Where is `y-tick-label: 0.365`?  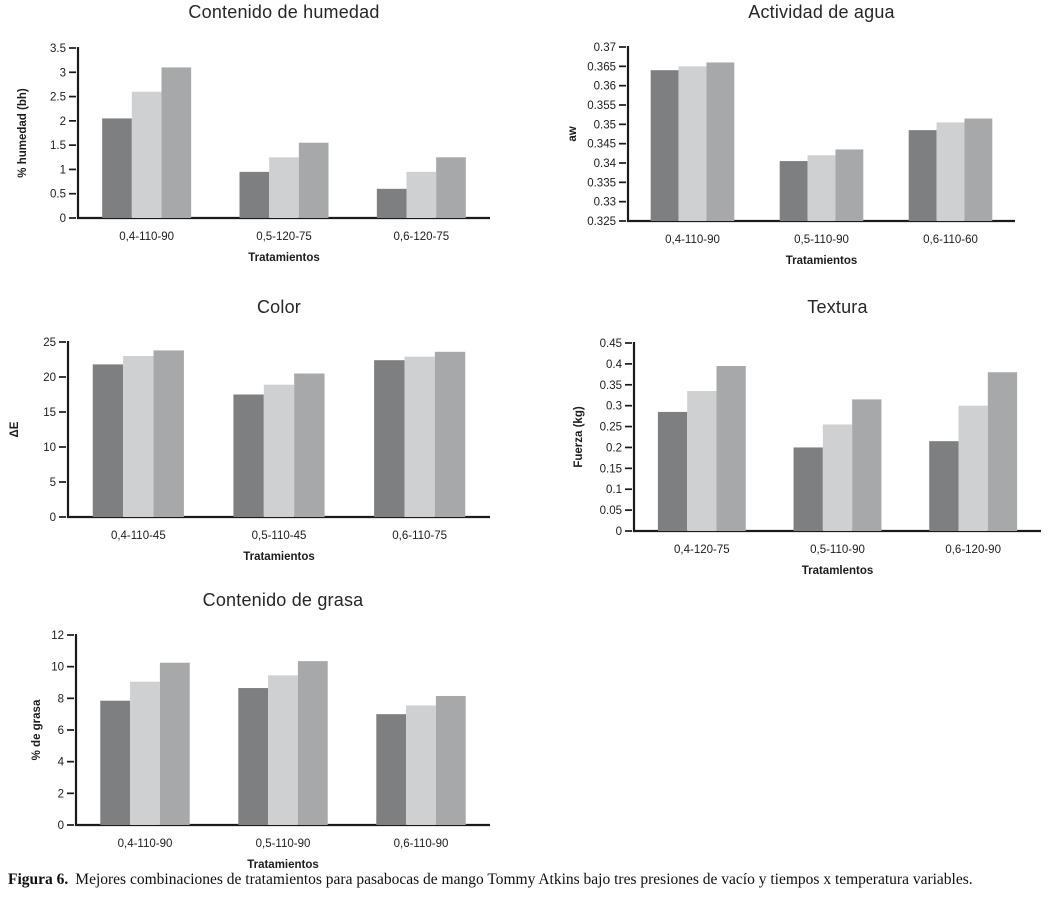 y-tick-label: 0.365 is located at coordinates (601, 67).